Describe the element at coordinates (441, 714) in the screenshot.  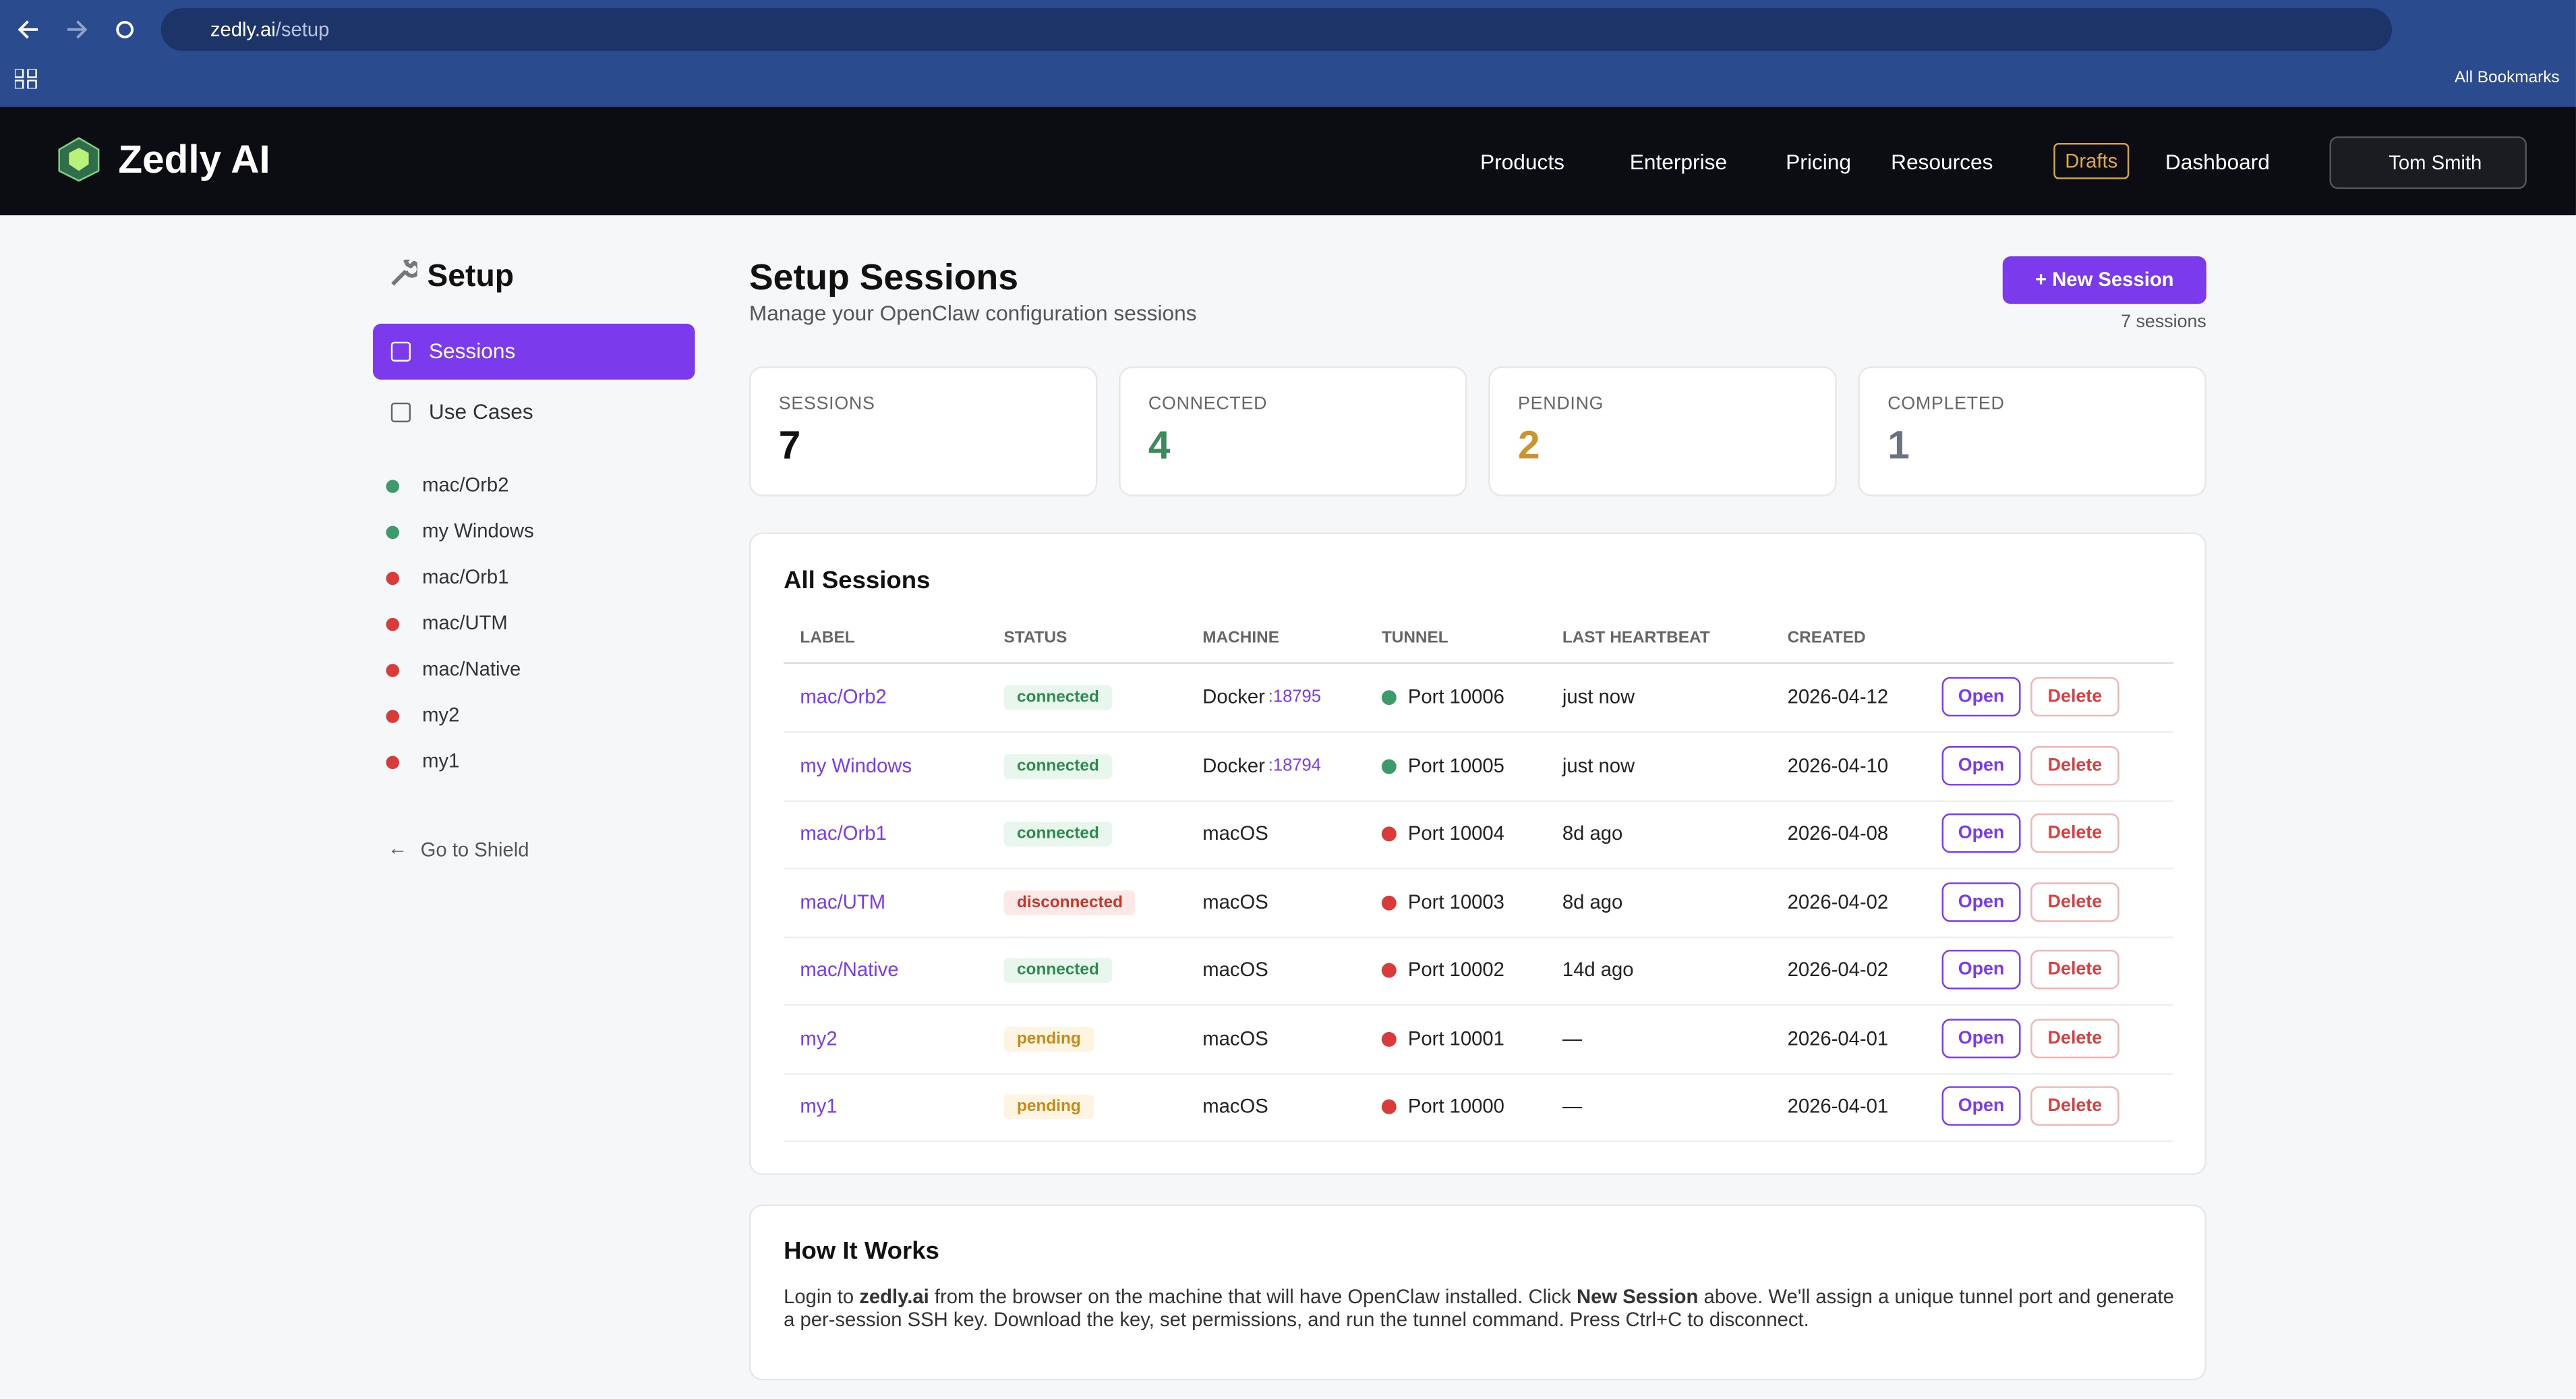
I see `sidebar-session: my2` at that location.